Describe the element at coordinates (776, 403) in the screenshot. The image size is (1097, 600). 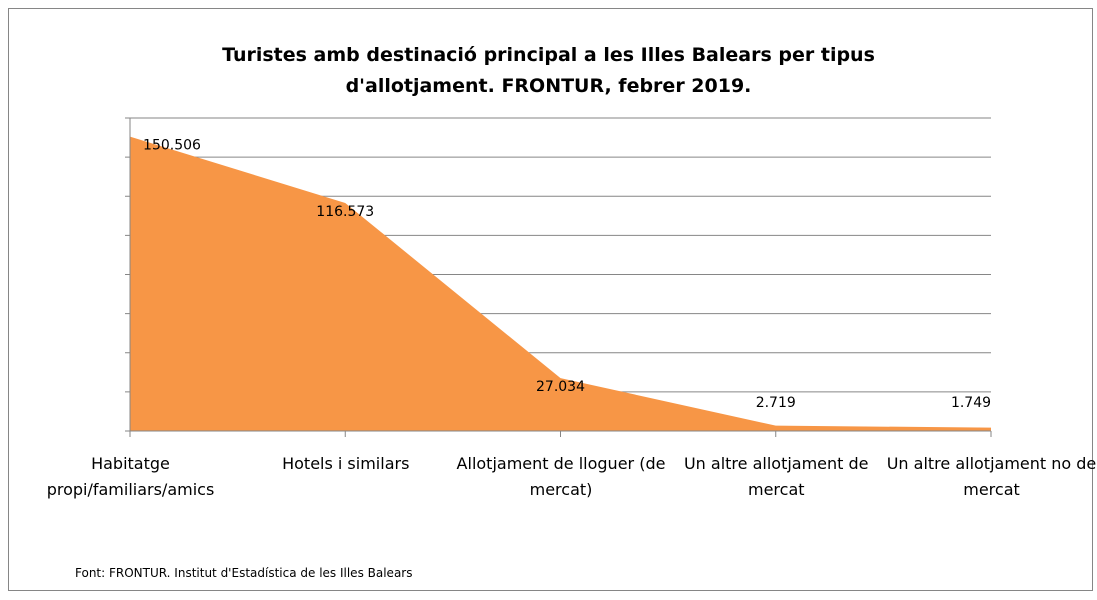
I see `data-label: 2.719` at that location.